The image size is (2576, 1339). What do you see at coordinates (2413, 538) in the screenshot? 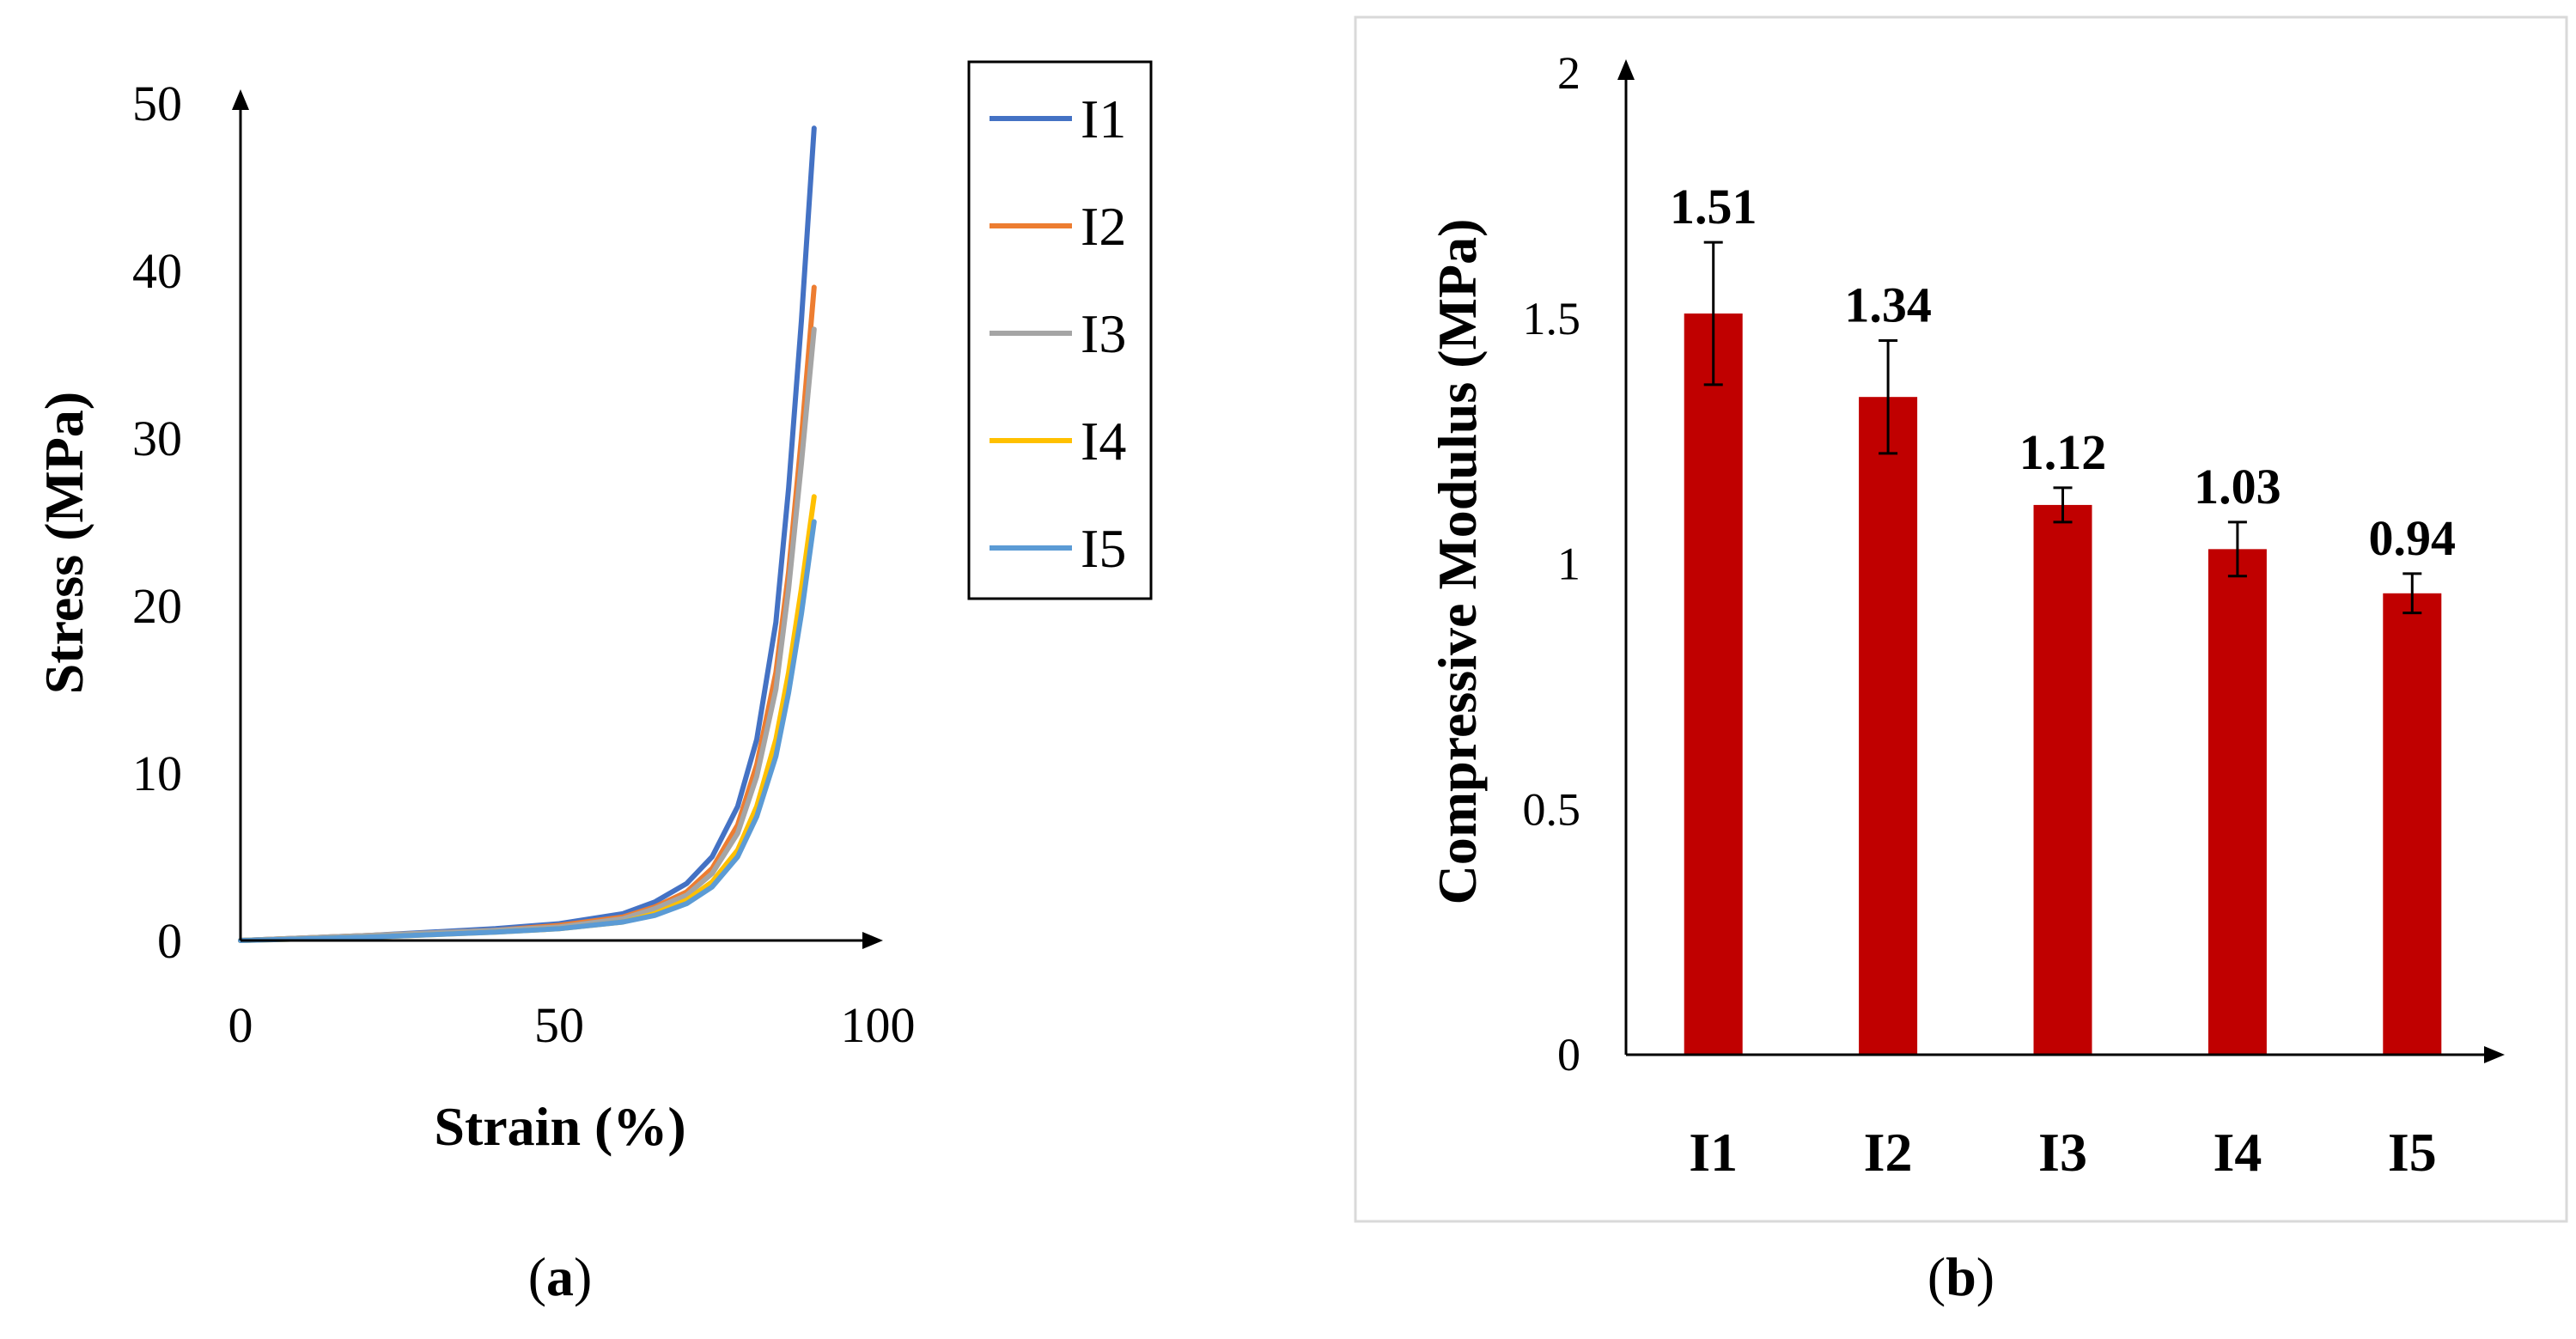
I see `data-label-i5: 0.94` at bounding box center [2413, 538].